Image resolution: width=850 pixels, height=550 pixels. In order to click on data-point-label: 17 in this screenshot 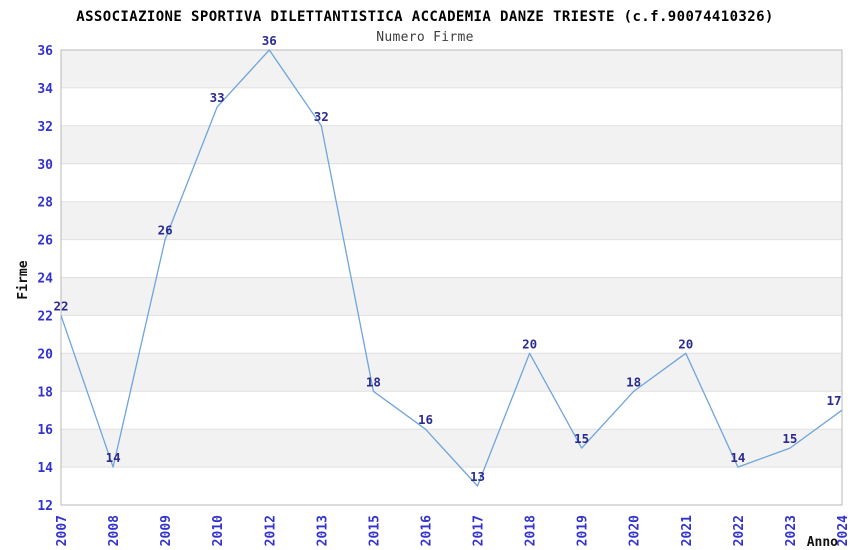, I will do `click(833, 400)`.